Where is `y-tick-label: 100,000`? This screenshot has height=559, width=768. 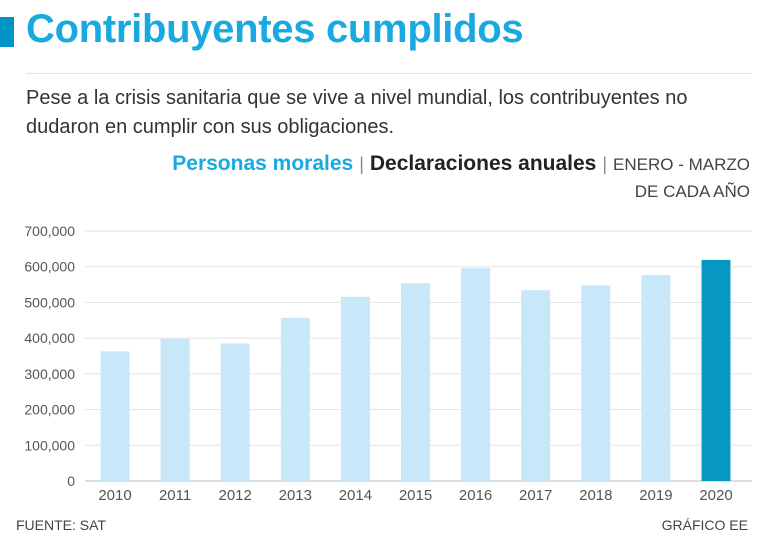 y-tick-label: 100,000 is located at coordinates (49, 445).